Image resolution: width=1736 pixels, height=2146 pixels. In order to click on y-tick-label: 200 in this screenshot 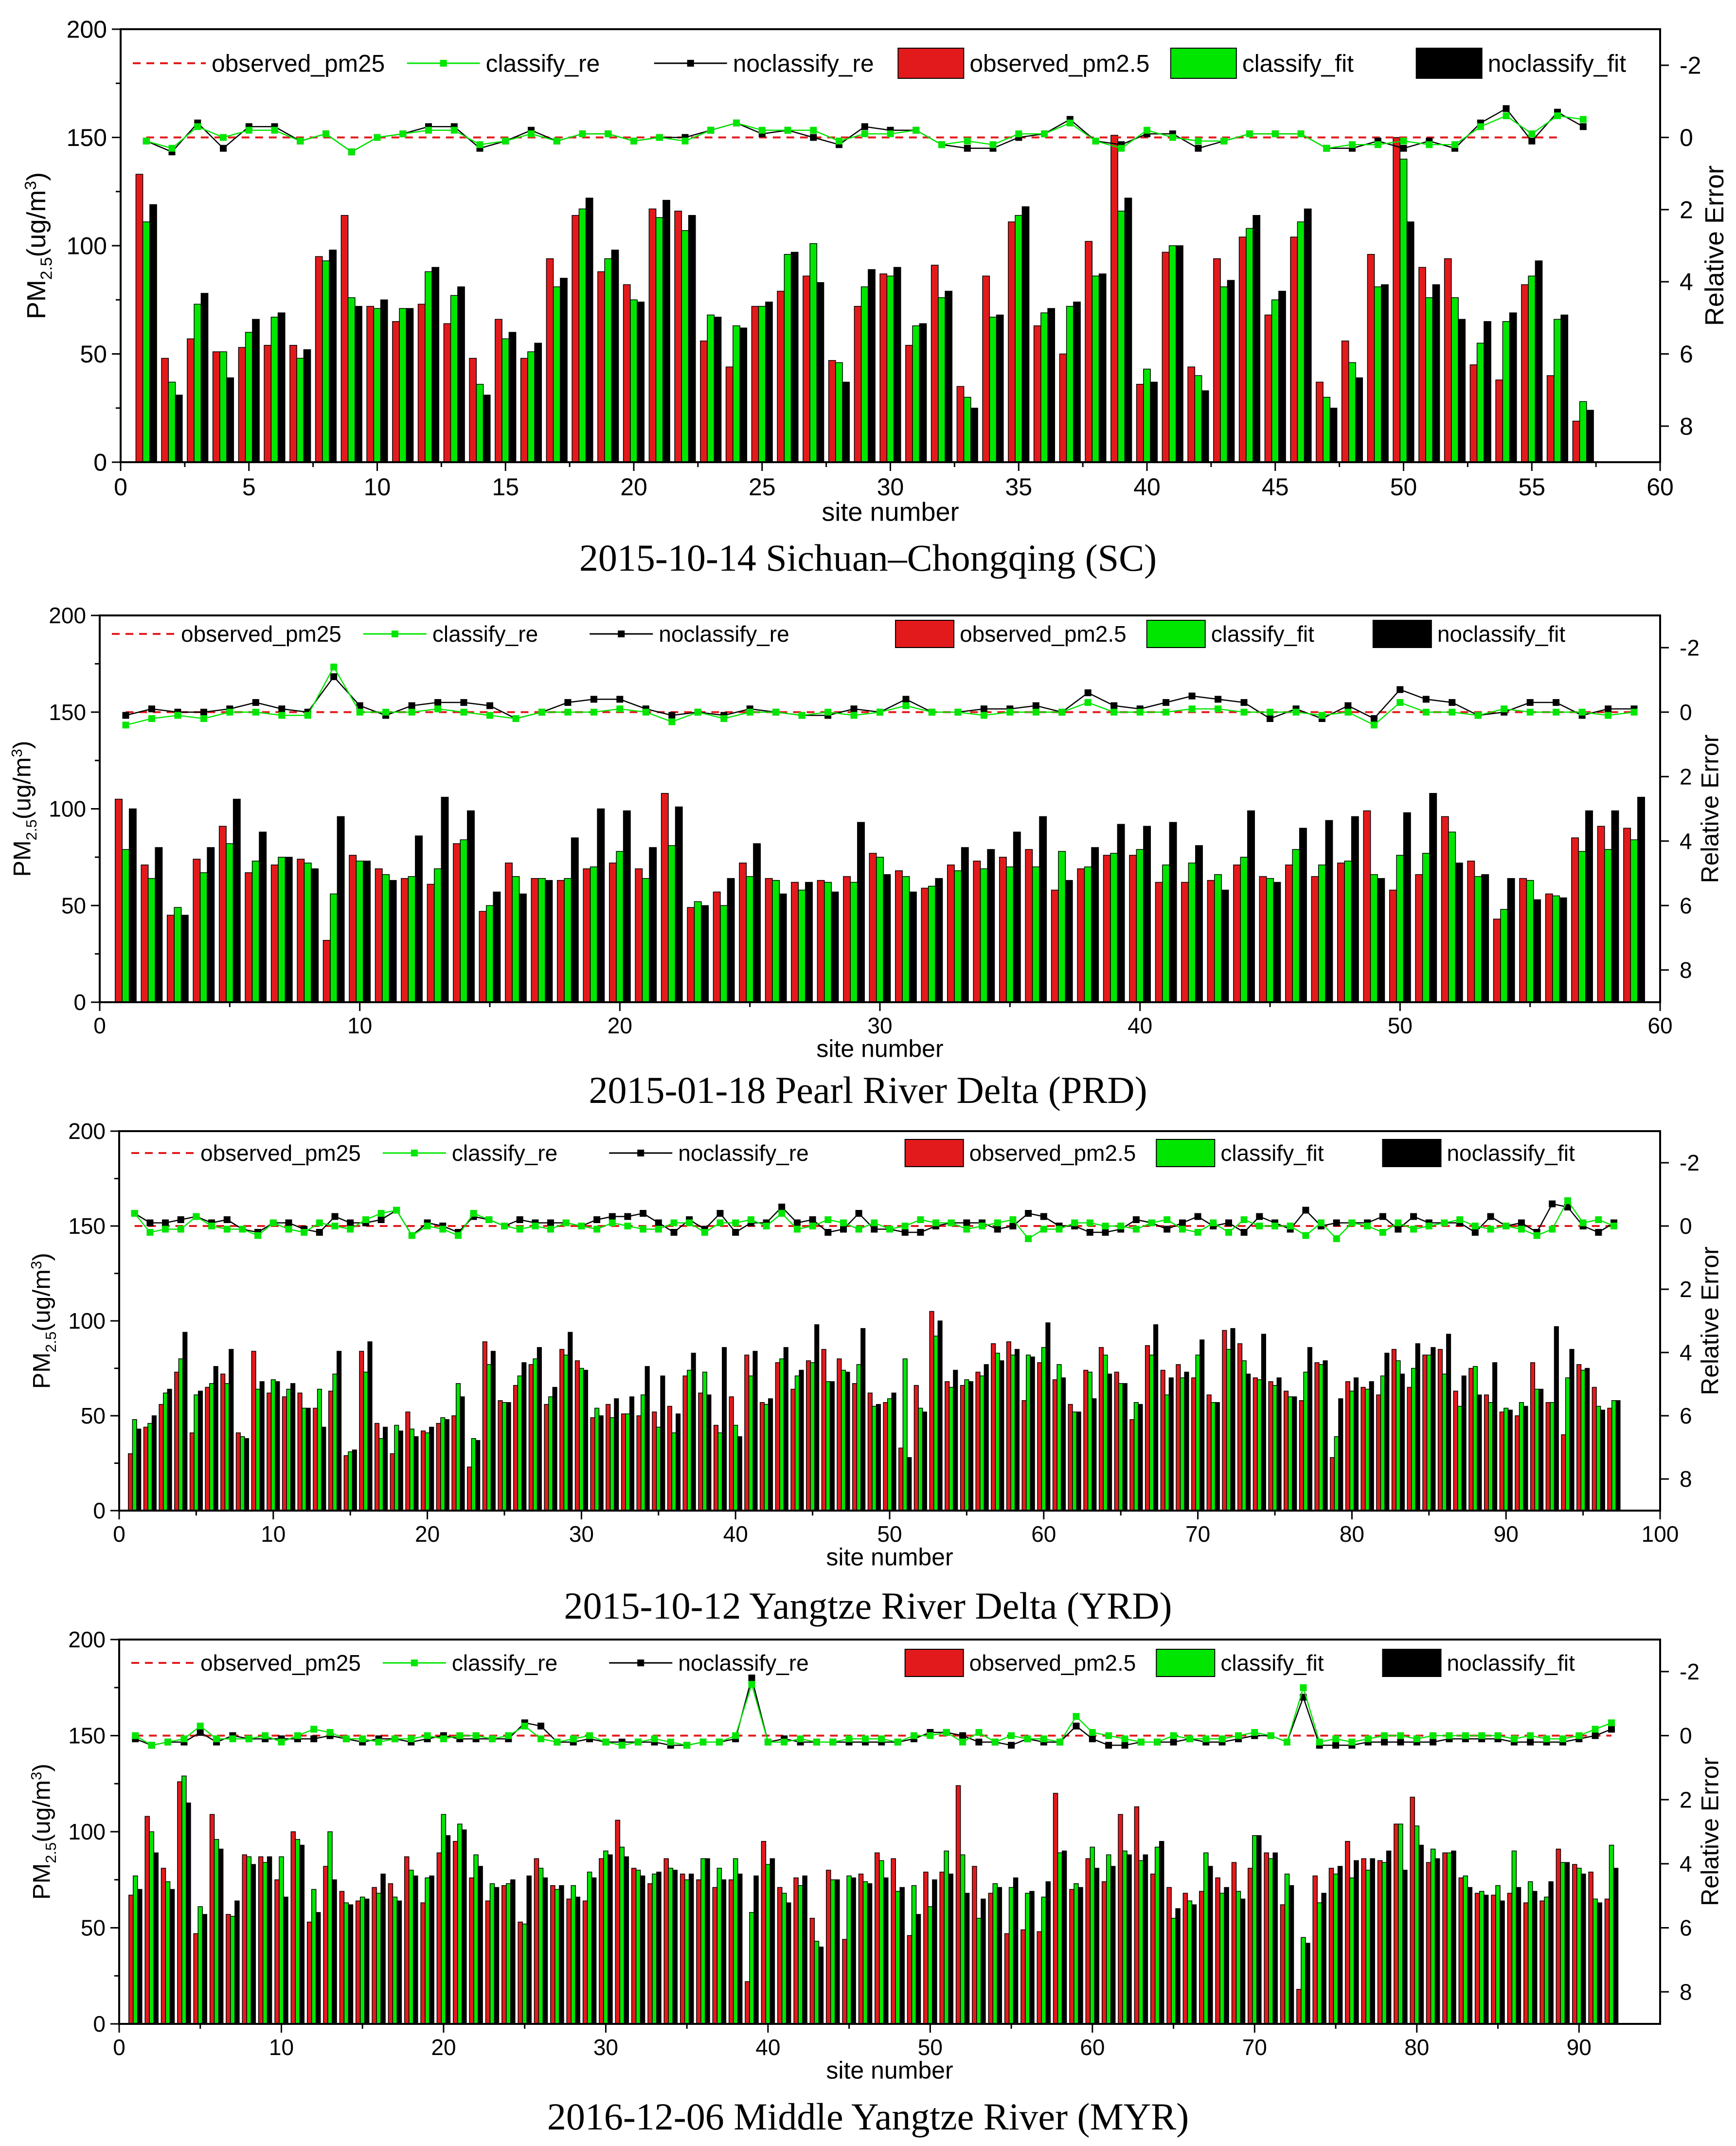, I will do `click(67, 615)`.